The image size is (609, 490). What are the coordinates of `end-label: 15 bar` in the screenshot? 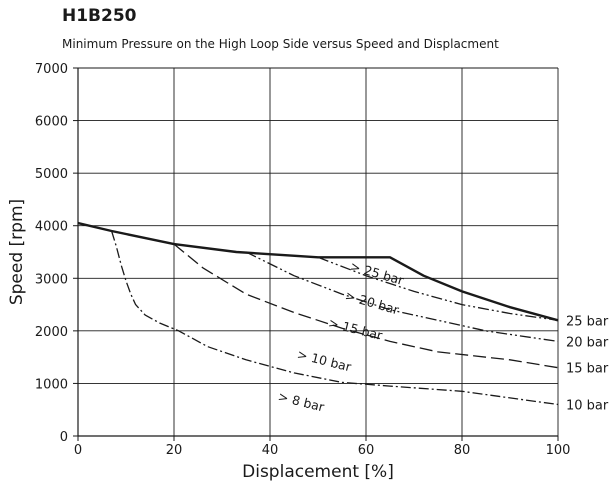 It's located at (587, 369).